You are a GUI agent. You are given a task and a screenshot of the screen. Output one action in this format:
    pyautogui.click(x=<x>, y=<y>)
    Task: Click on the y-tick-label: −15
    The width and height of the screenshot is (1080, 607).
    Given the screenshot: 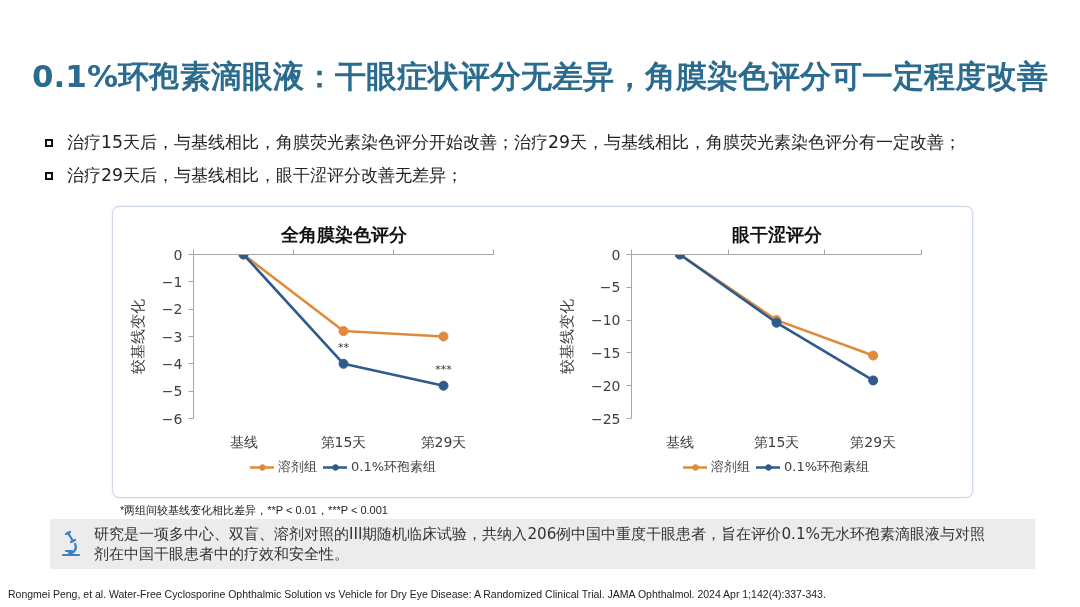 What is the action you would take?
    pyautogui.click(x=605, y=352)
    